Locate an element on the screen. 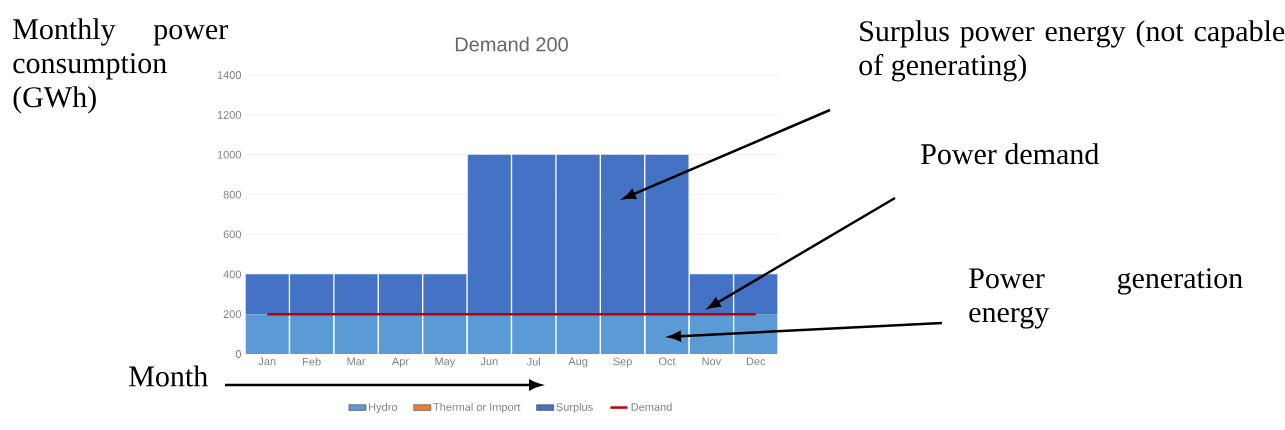  y-tick-label: 0 is located at coordinates (238, 354).